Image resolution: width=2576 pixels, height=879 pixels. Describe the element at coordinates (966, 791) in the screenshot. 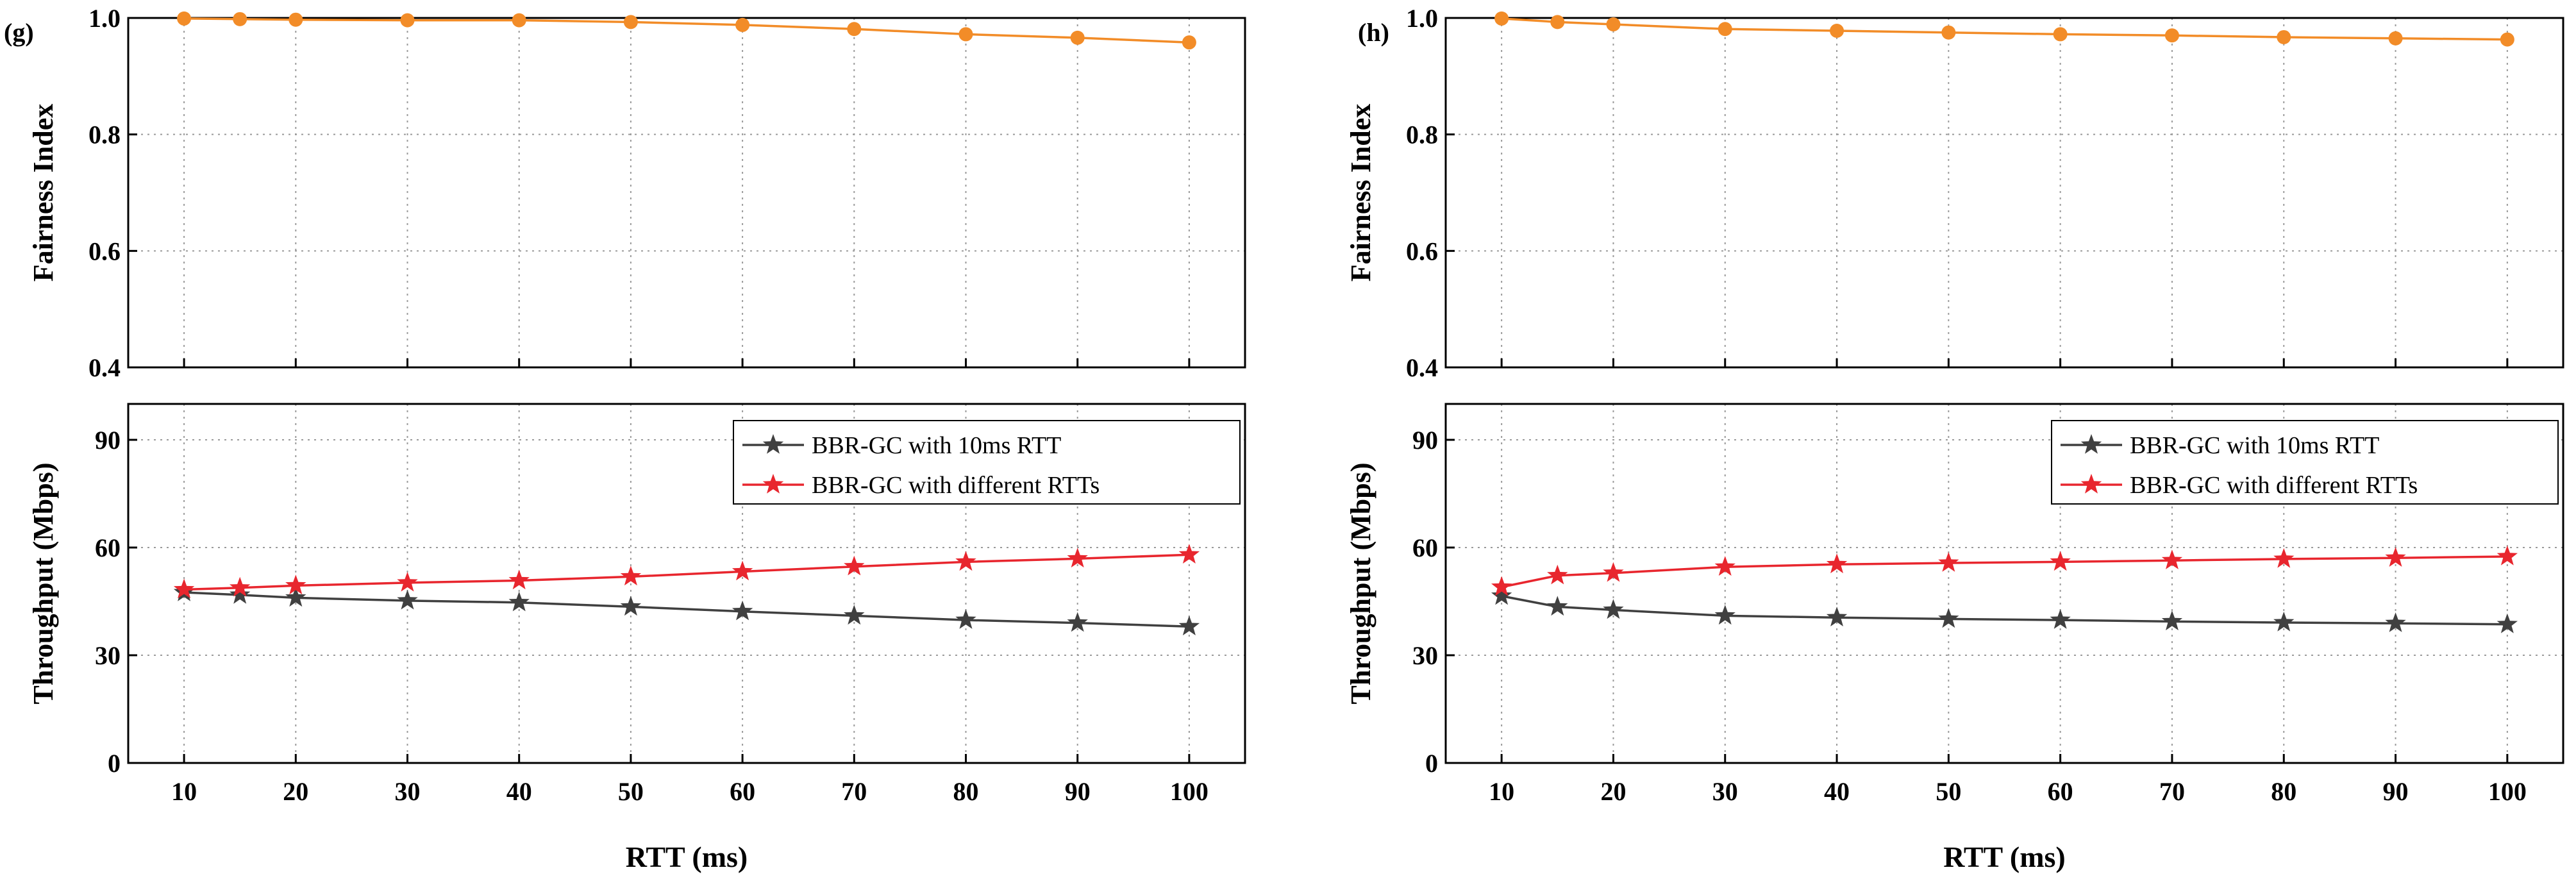

I see `x-tick-label: 80` at that location.